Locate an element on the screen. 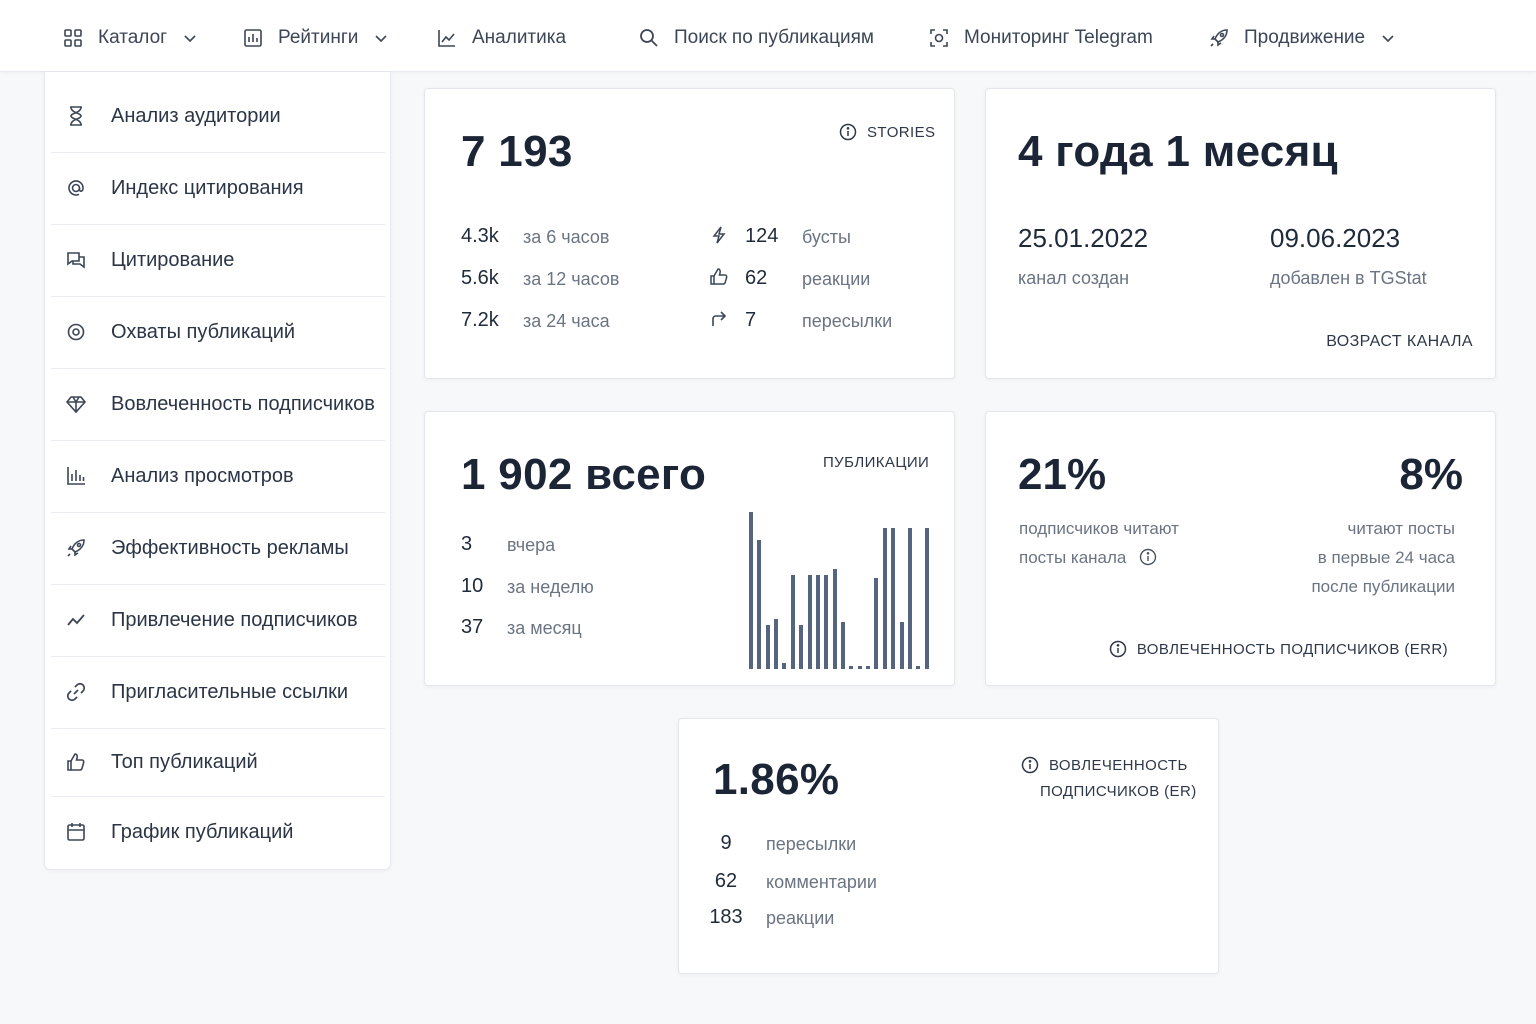 The height and width of the screenshot is (1024, 1536). nav-promotion: Продвижение is located at coordinates (1301, 38).